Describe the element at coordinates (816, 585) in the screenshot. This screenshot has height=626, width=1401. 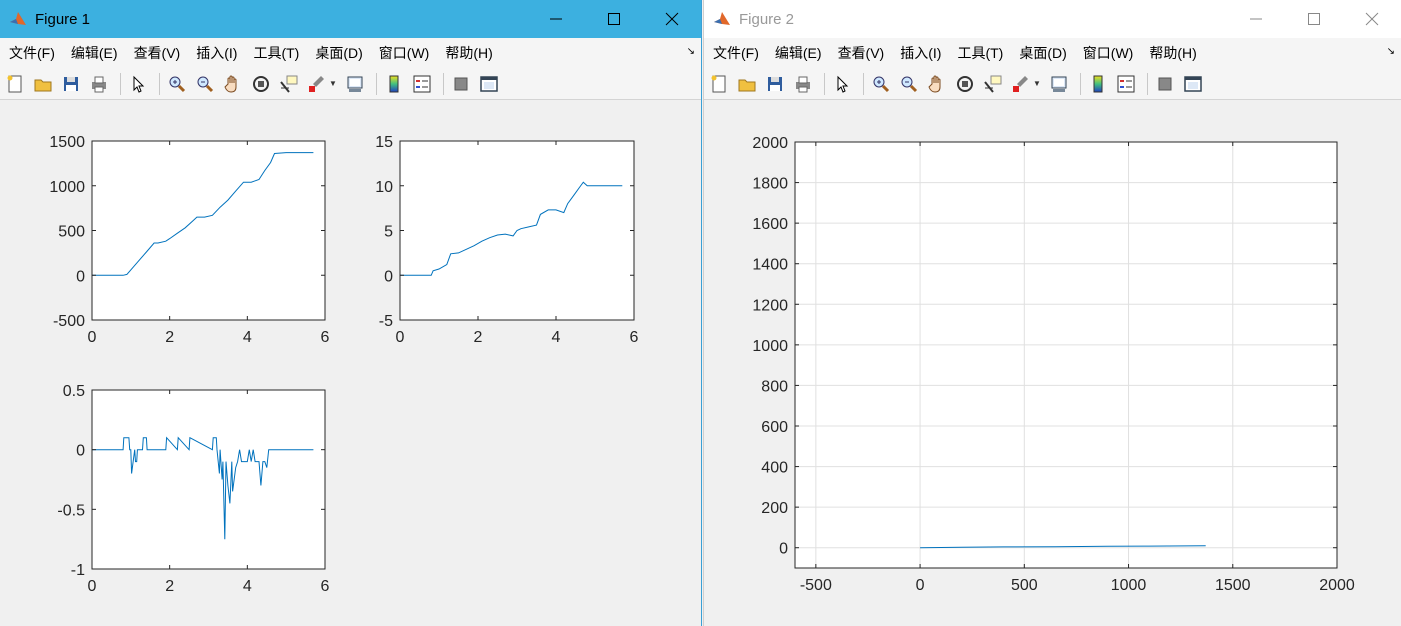
I see `x-tick-label: -500` at that location.